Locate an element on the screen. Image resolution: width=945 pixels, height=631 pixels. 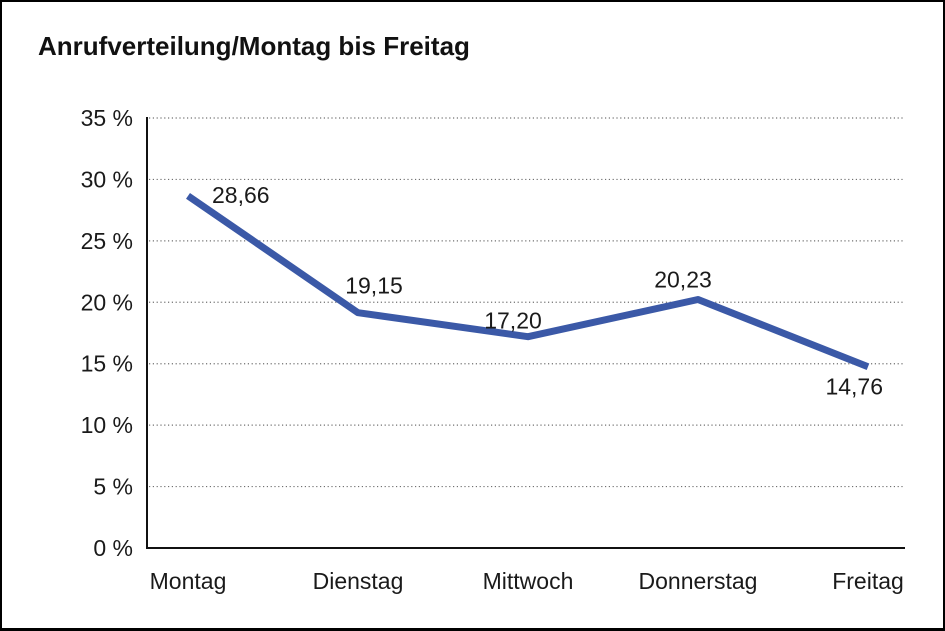
x-category-label: Donnerstag is located at coordinates (698, 581).